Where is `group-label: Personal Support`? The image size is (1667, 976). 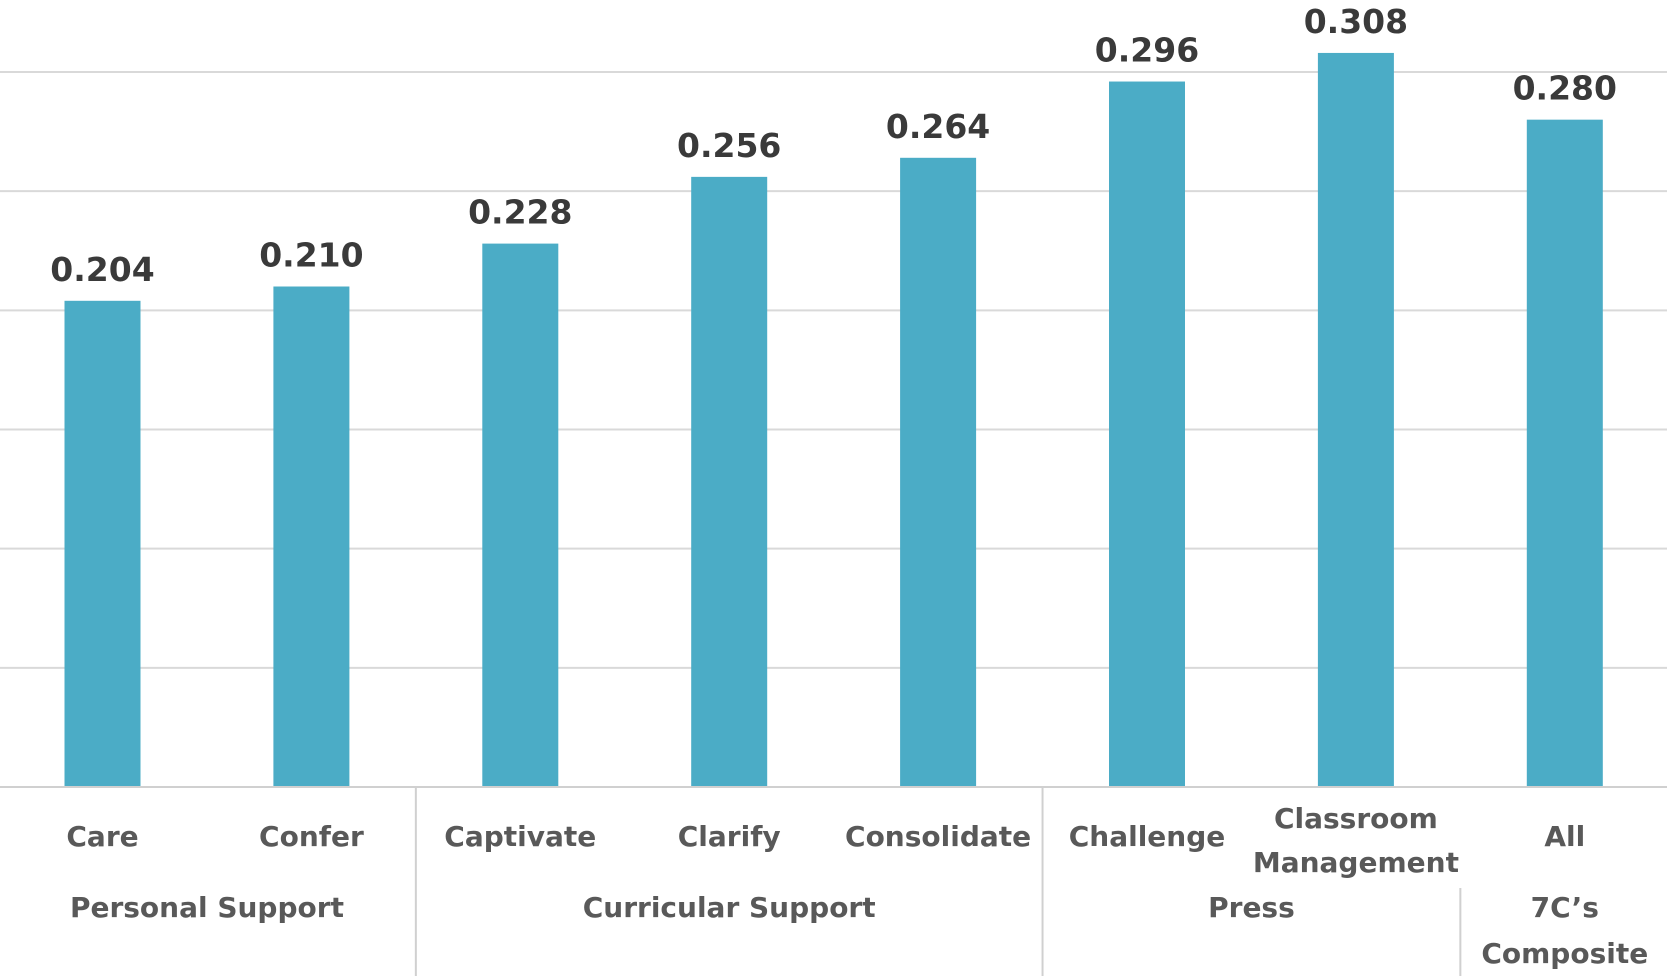 group-label: Personal Support is located at coordinates (207, 907).